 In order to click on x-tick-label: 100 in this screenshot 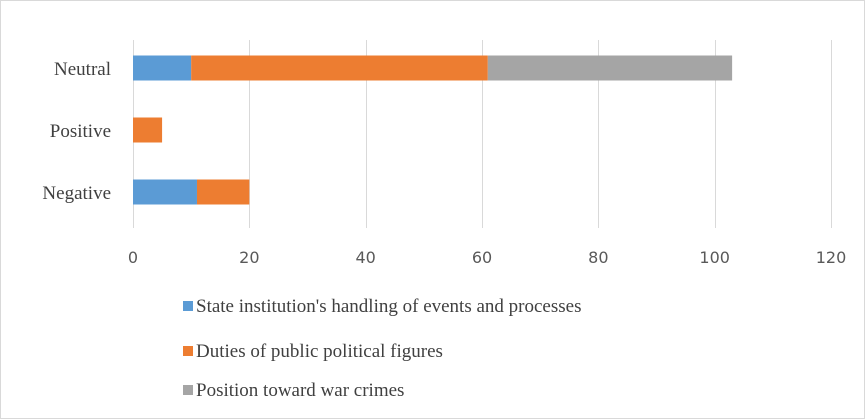, I will do `click(714, 257)`.